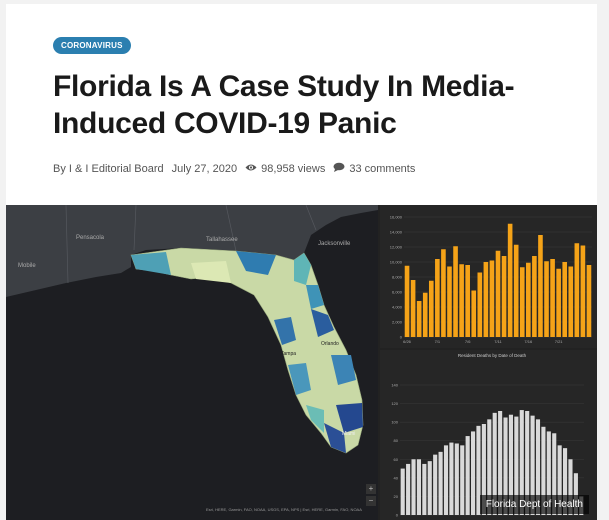  Describe the element at coordinates (397, 322) in the screenshot. I see `y-tick-label: 2,000` at that location.